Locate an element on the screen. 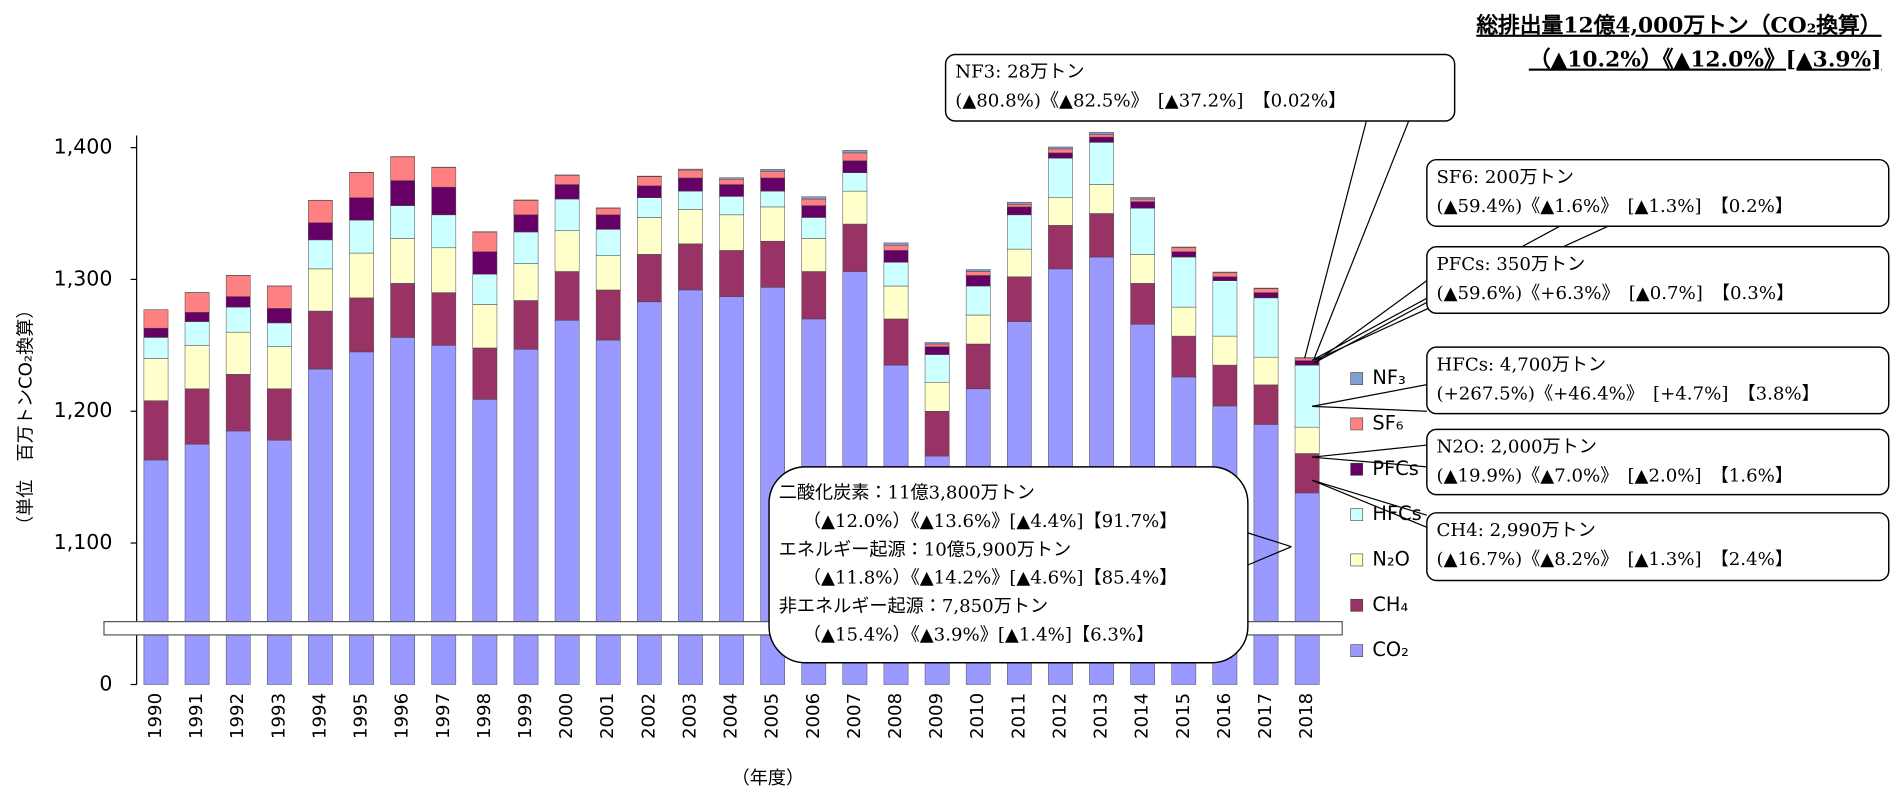 Image resolution: width=1896 pixels, height=791 pixels. x-tick-label: 2002 is located at coordinates (648, 716).